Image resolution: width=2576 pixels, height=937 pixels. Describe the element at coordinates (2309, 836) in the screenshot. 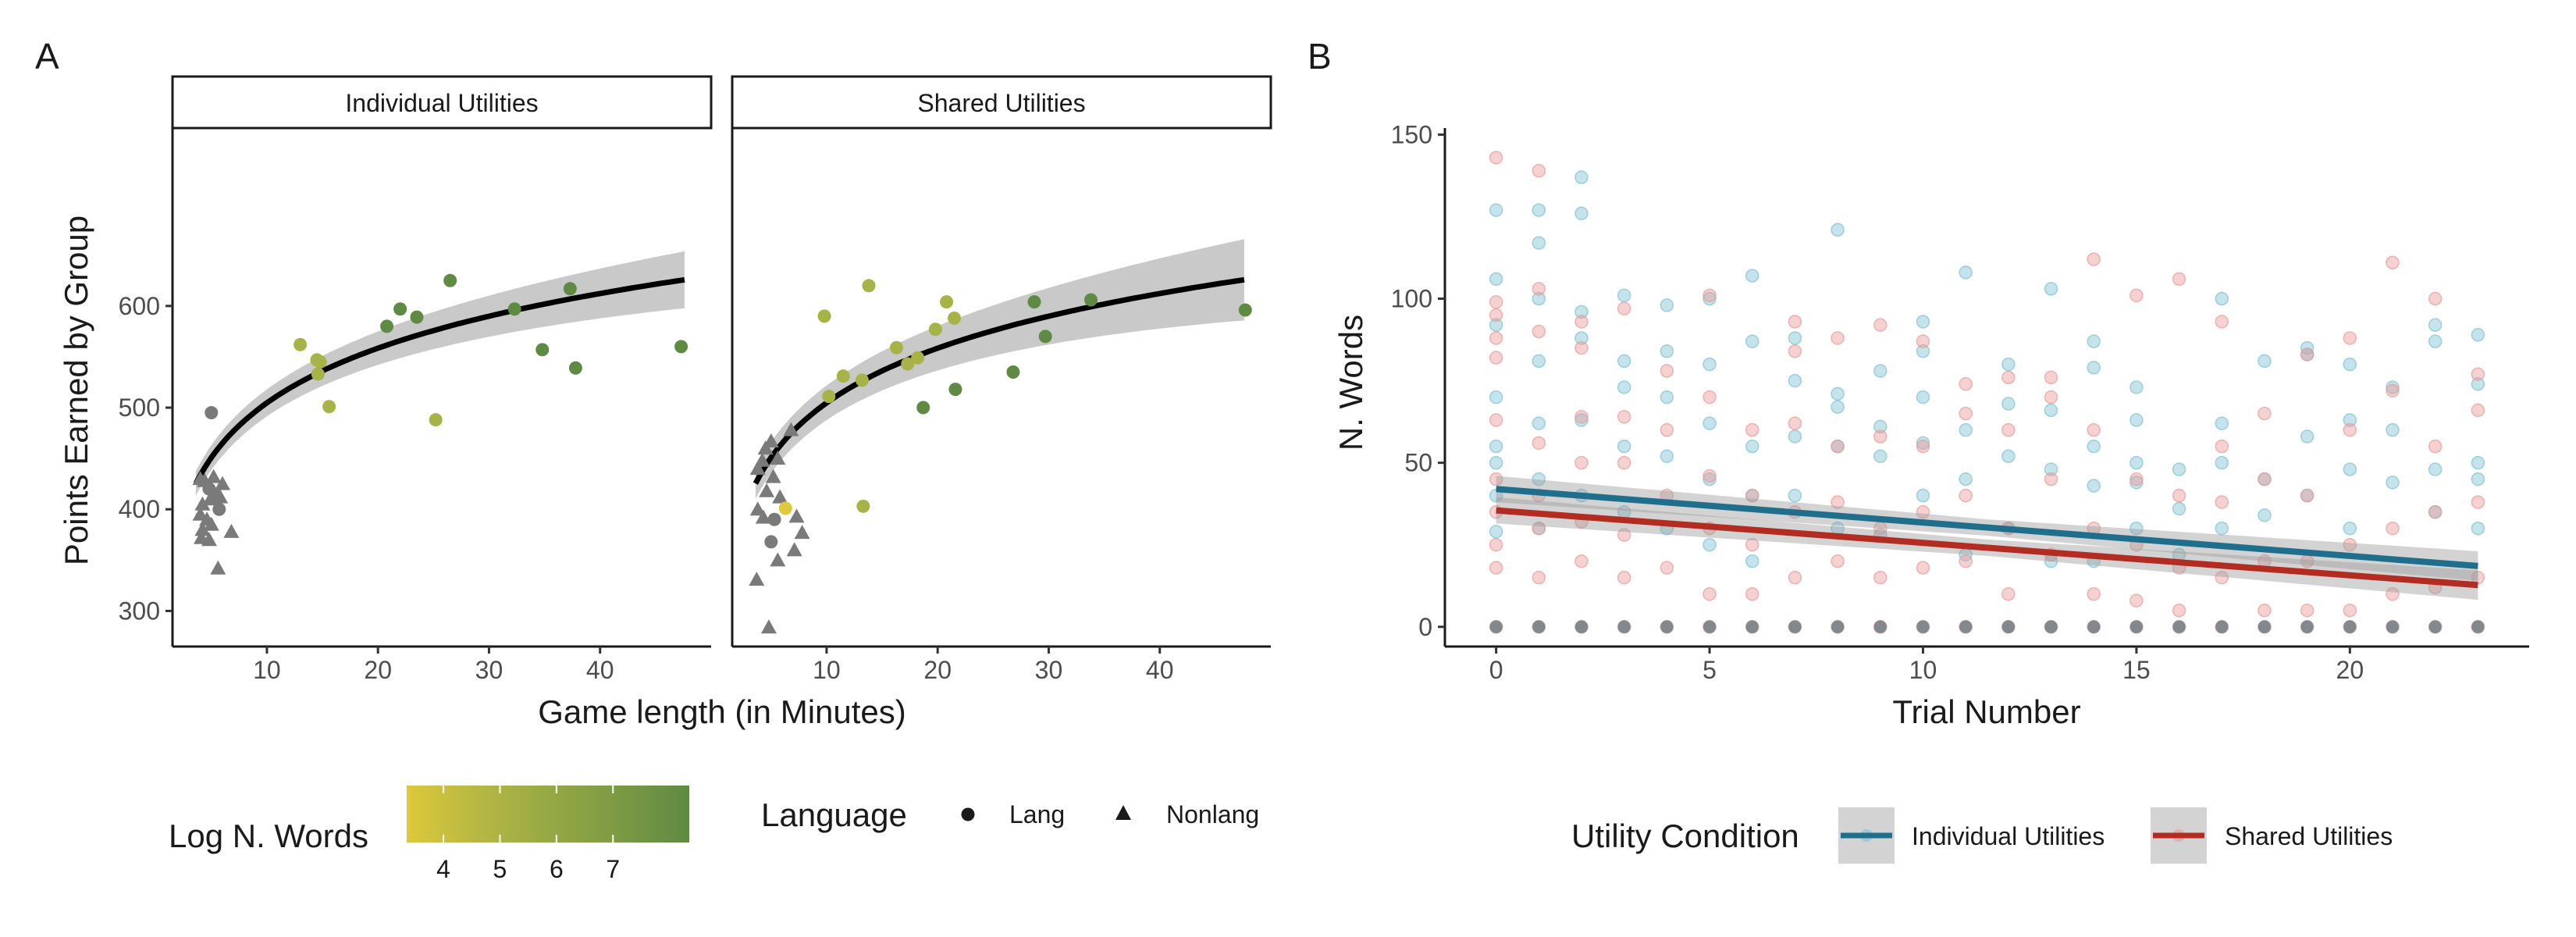

I see `legend-shared-label: Shared Utilities` at that location.